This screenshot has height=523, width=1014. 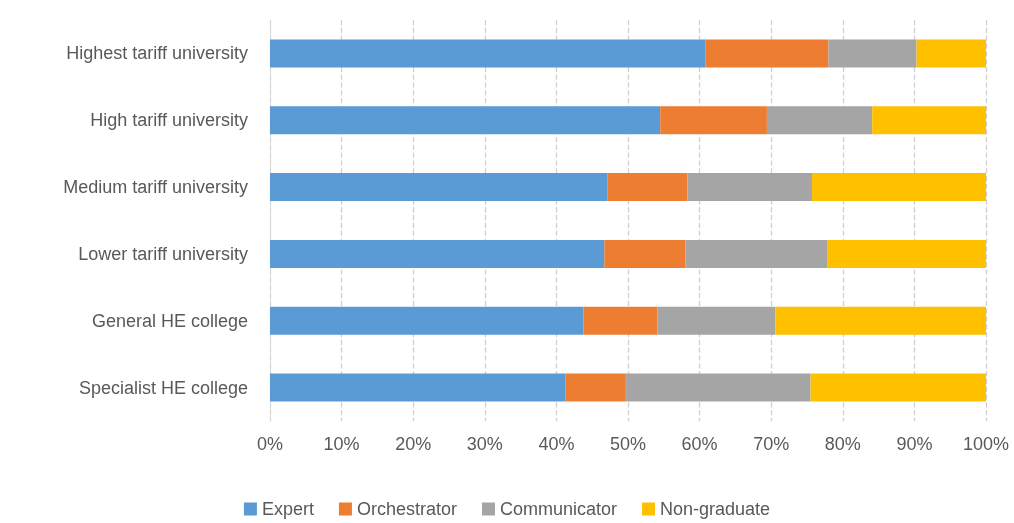 What do you see at coordinates (287, 509) in the screenshot?
I see `legend-label: Expert` at bounding box center [287, 509].